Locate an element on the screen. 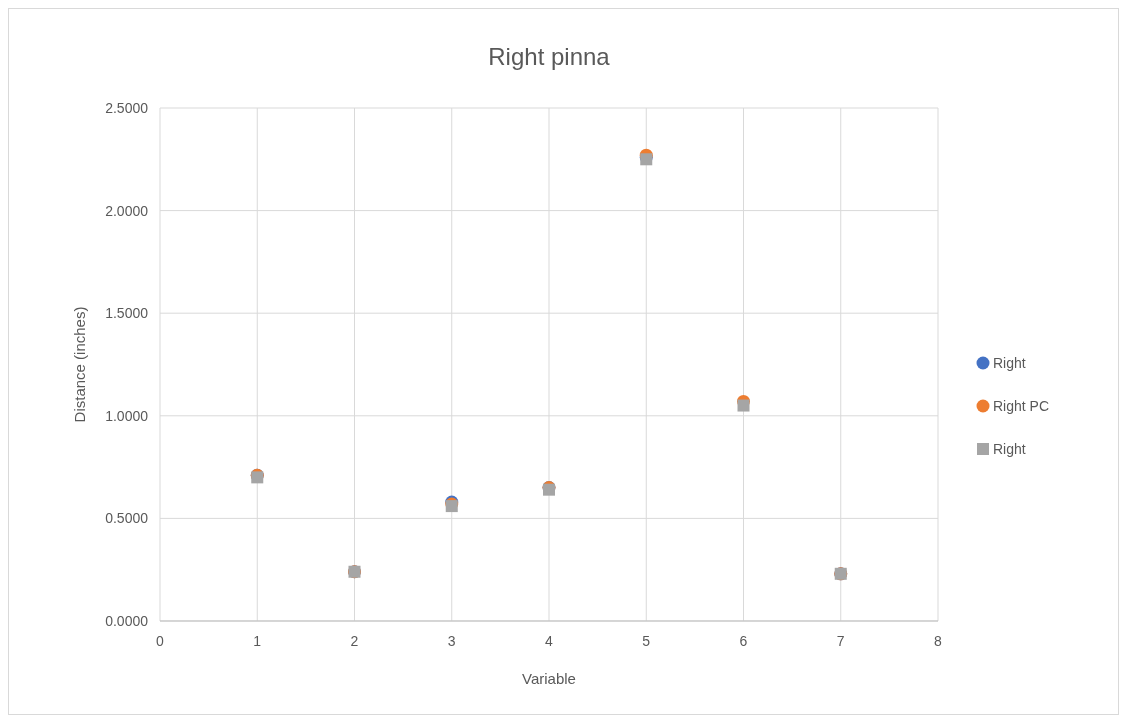 This screenshot has height=723, width=1127. y-tick-label: 1.0000 is located at coordinates (127, 415).